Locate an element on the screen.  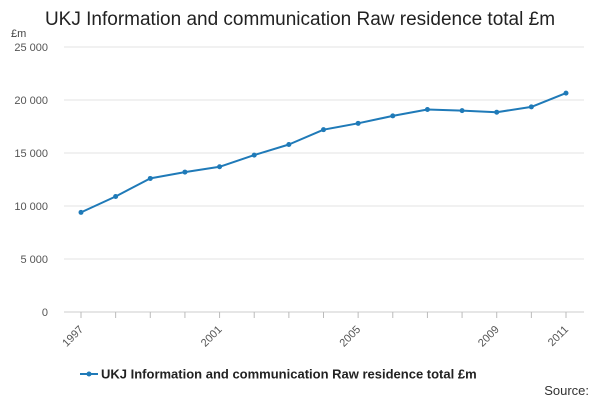
y-tick-label: 15 000 is located at coordinates (31, 154).